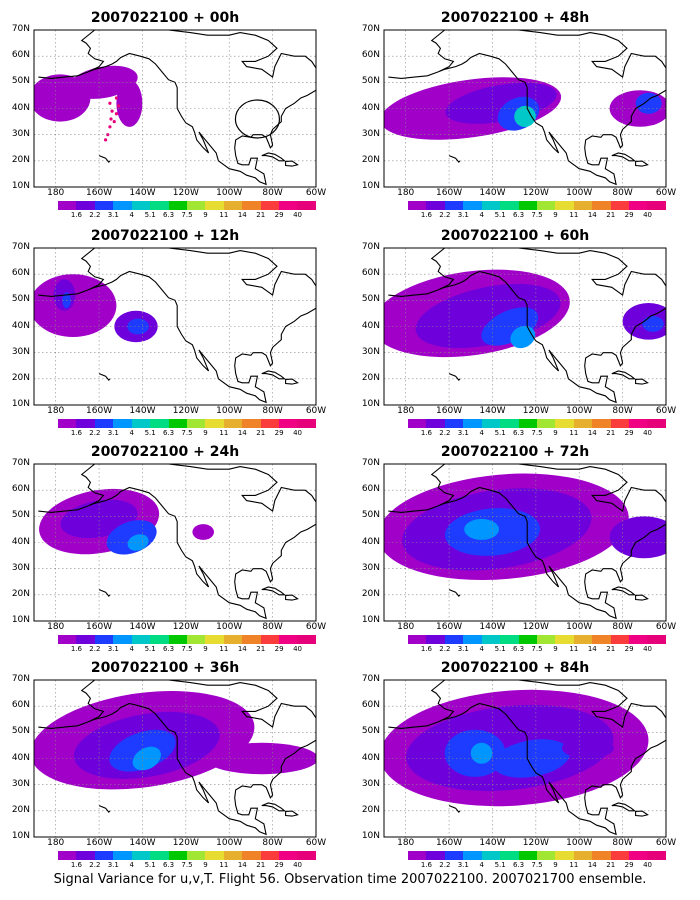 This screenshot has width=700, height=900. What do you see at coordinates (20, 186) in the screenshot?
I see `lat-tick-label: 10N` at bounding box center [20, 186].